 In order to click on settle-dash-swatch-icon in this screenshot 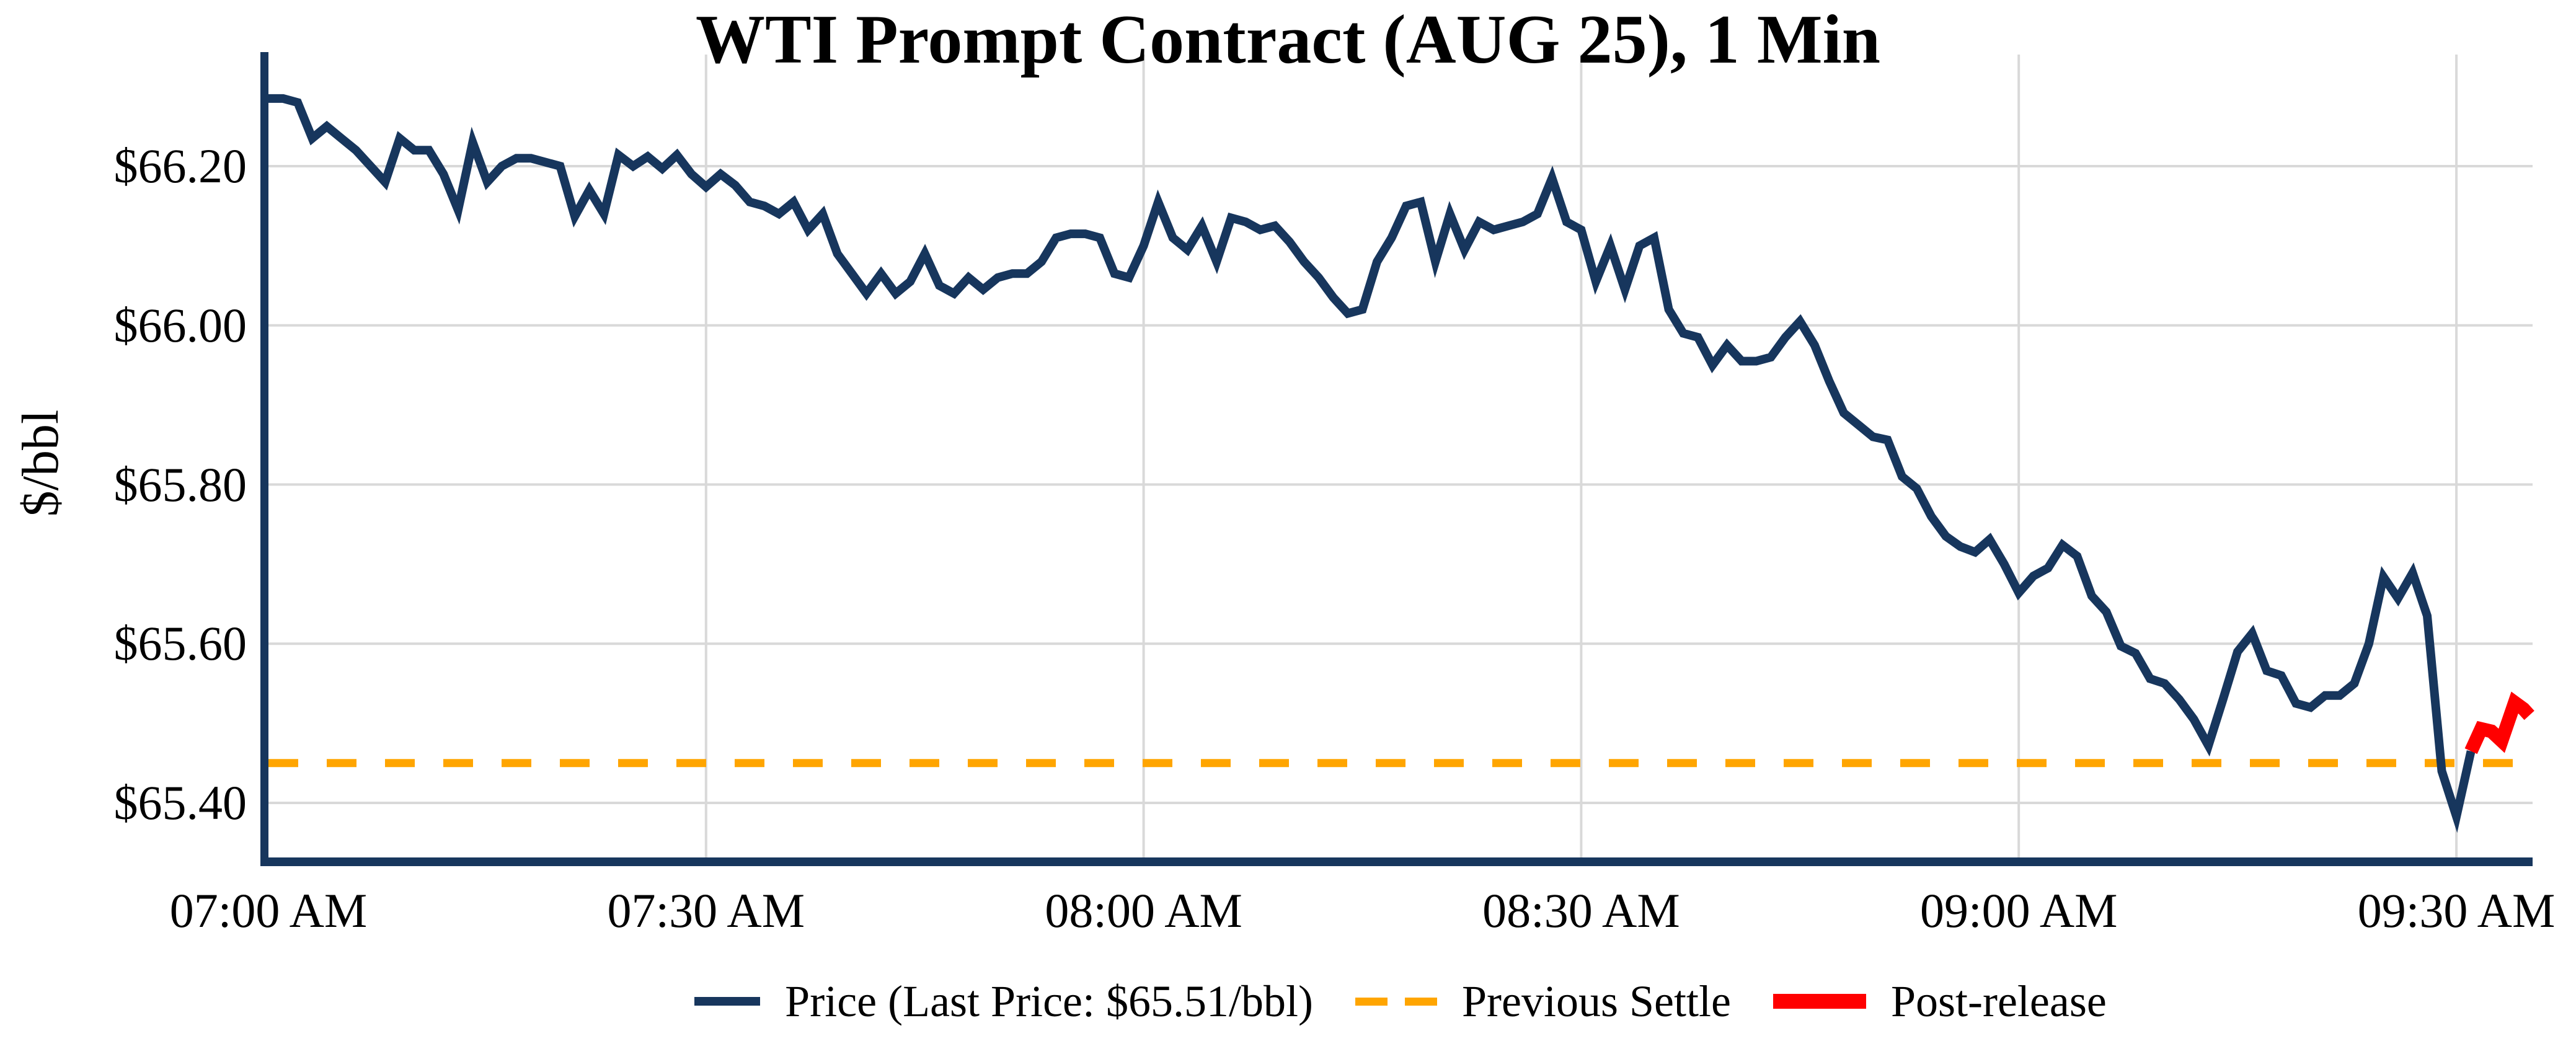, I will do `click(1396, 1001)`.